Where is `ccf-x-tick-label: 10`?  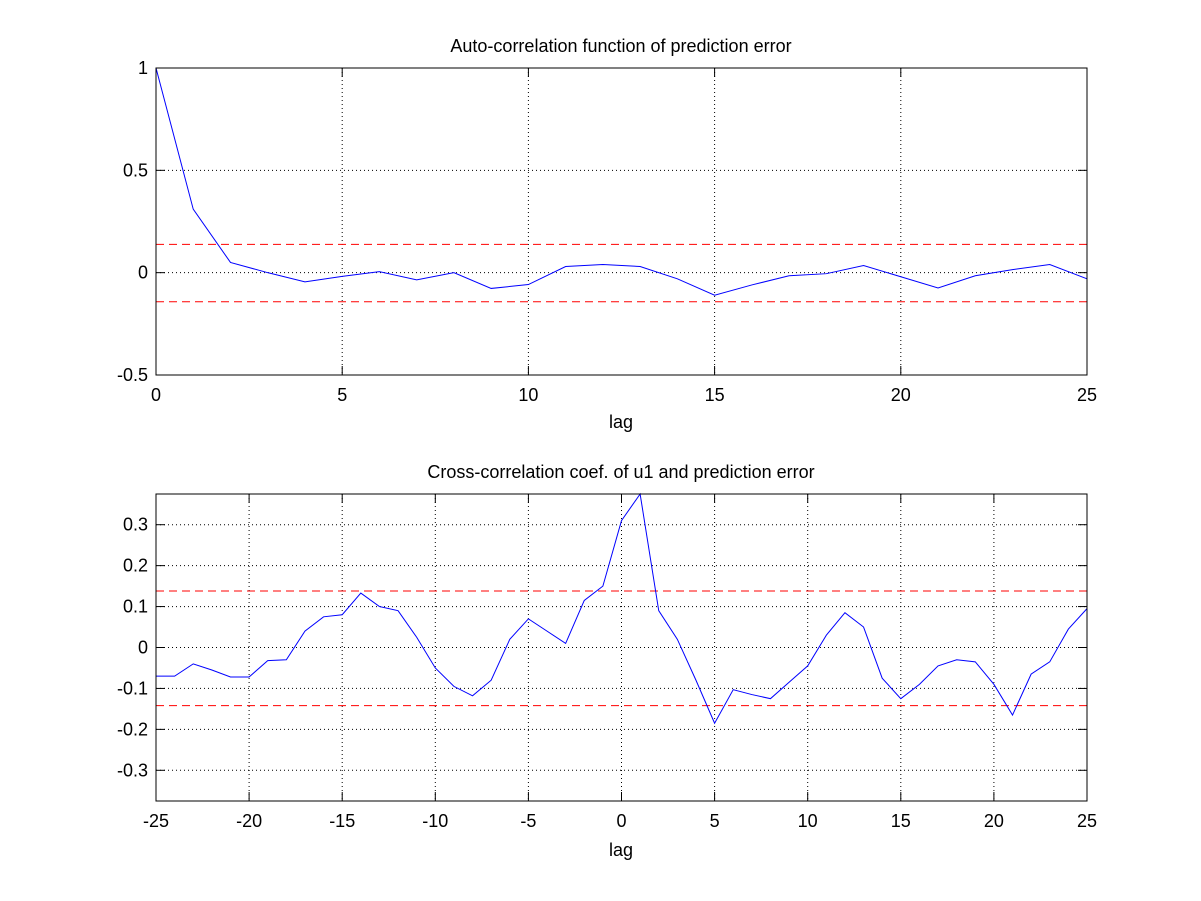
ccf-x-tick-label: 10 is located at coordinates (808, 821).